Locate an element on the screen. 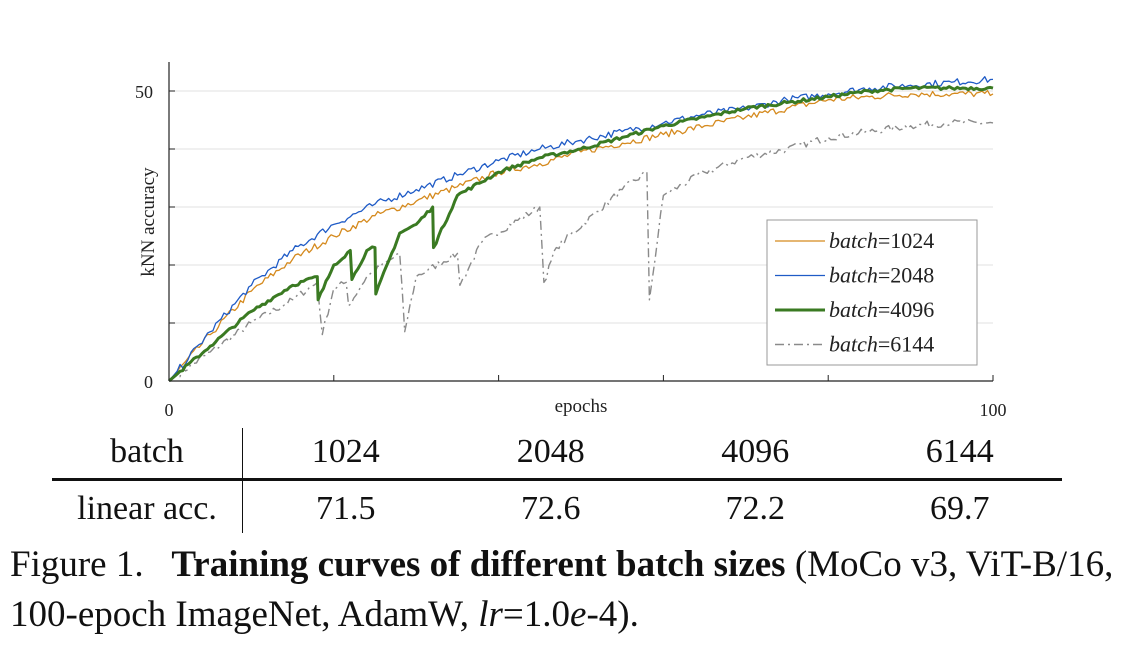 The height and width of the screenshot is (648, 1124). y-axis-label: kNN accuracy is located at coordinates (148, 222).